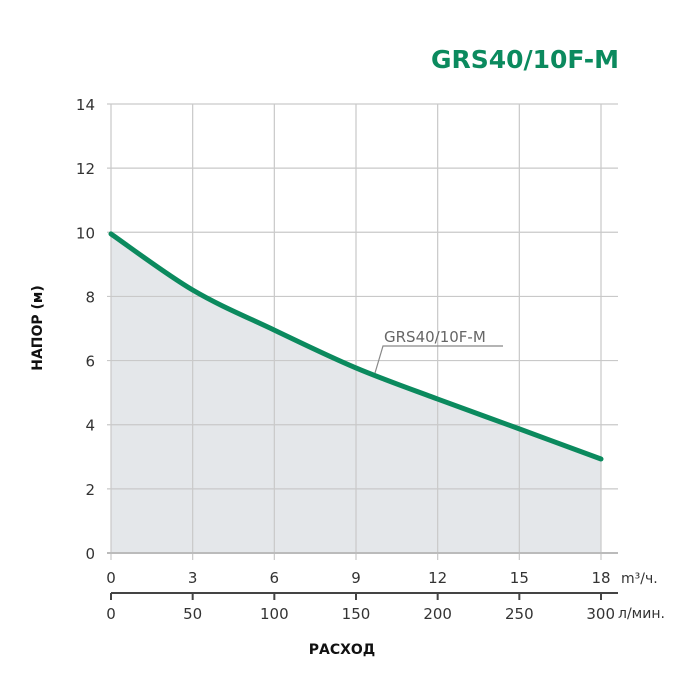  I want to click on chart-title: GRS40/10F-M, so click(525, 59).